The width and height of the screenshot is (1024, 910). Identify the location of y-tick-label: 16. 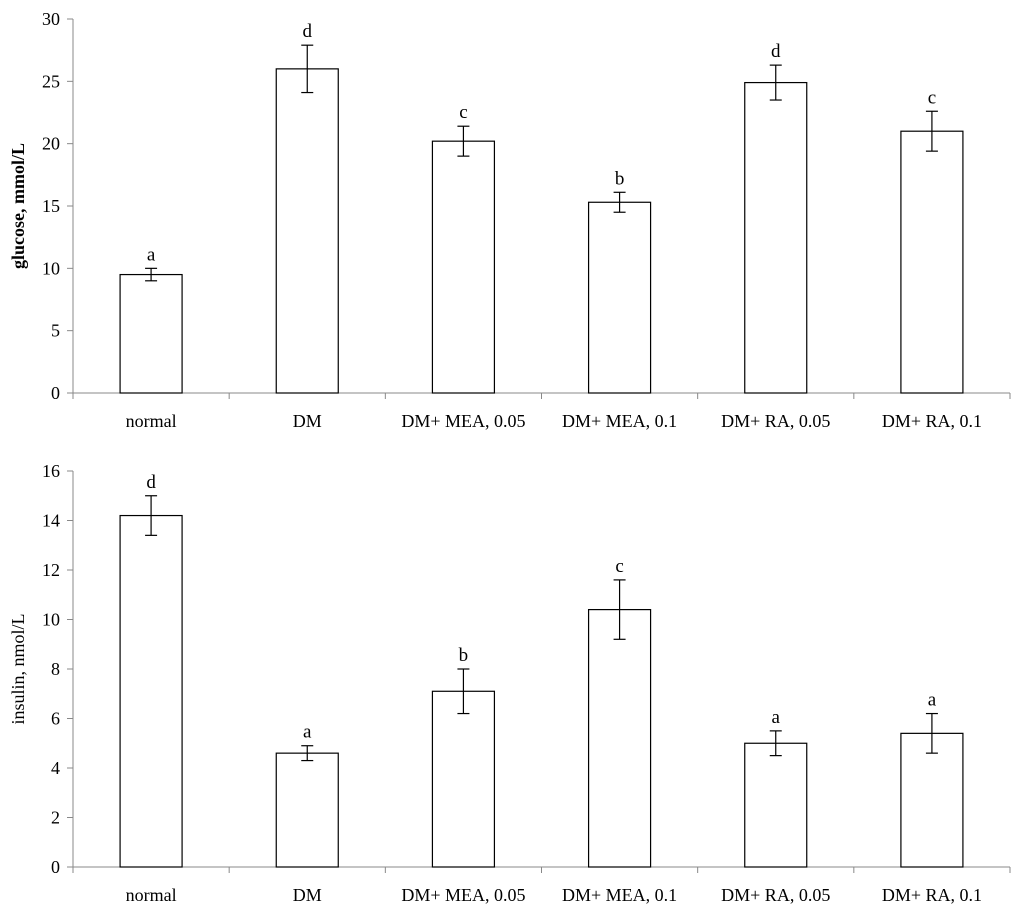
(51, 471).